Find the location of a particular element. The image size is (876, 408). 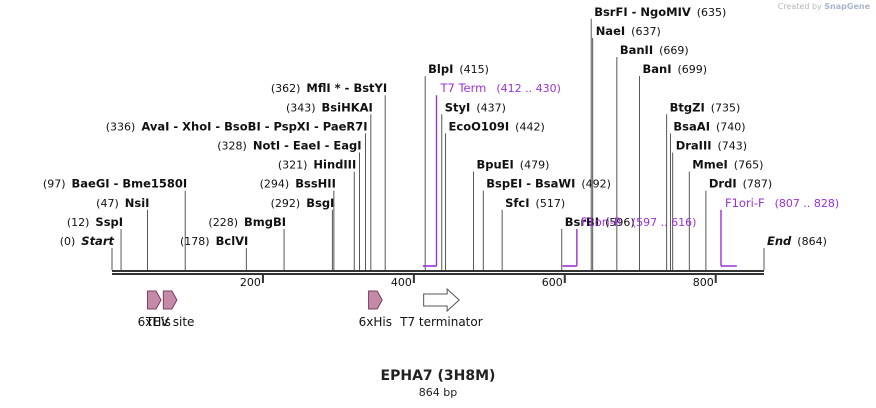

site-name-bclvi: BclVI is located at coordinates (232, 241).